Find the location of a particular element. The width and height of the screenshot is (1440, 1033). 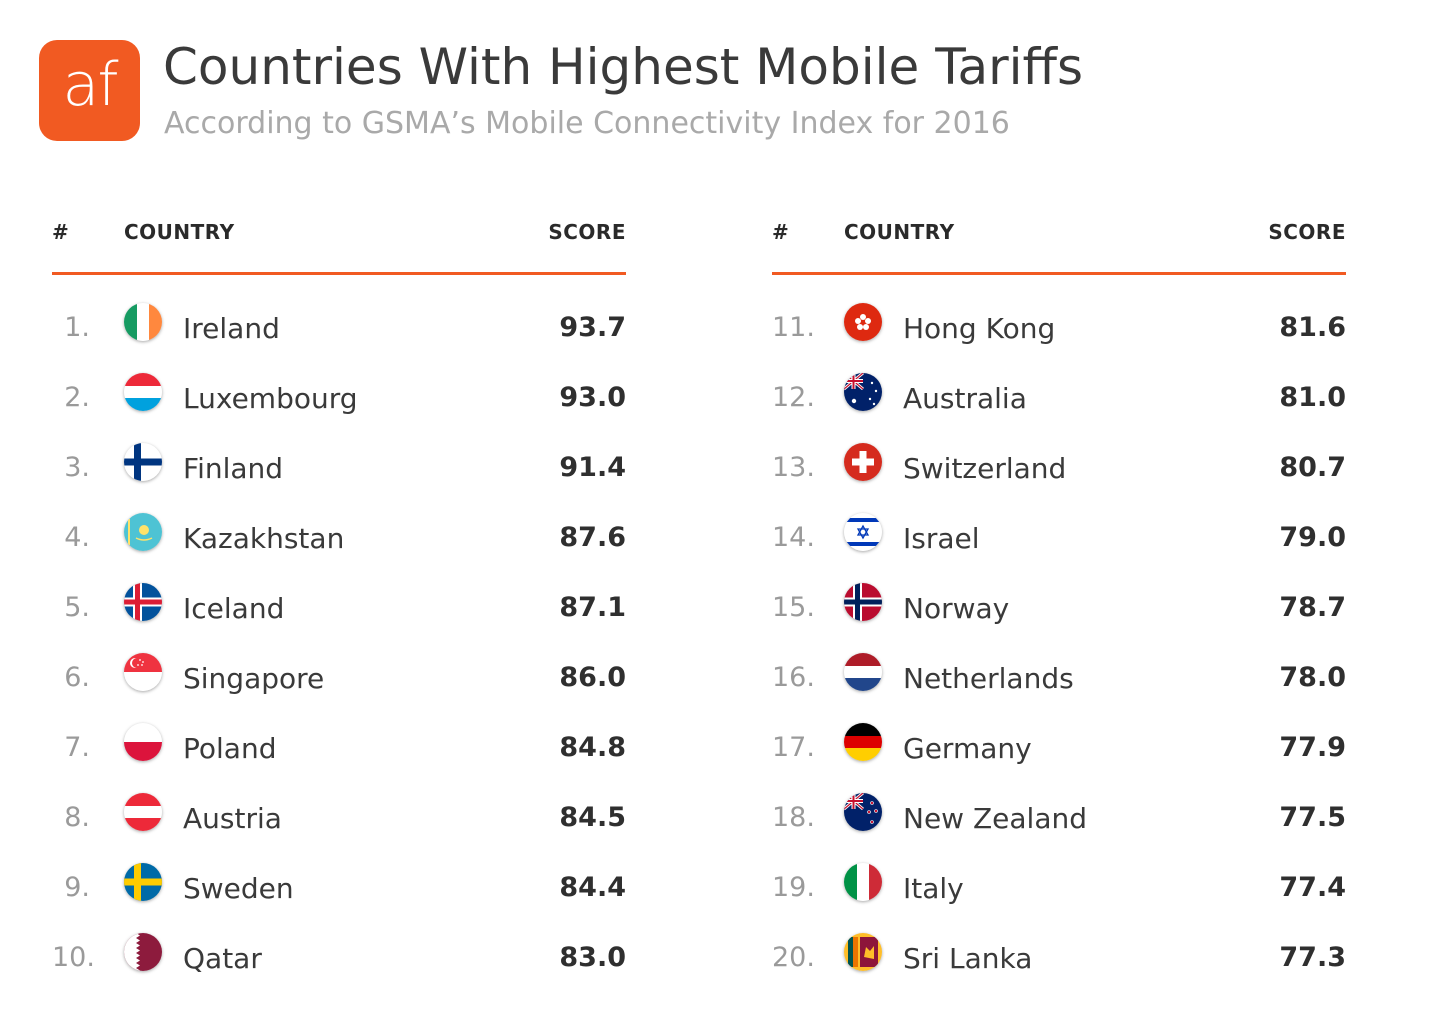

score-cell: 93.7 is located at coordinates (592, 327).